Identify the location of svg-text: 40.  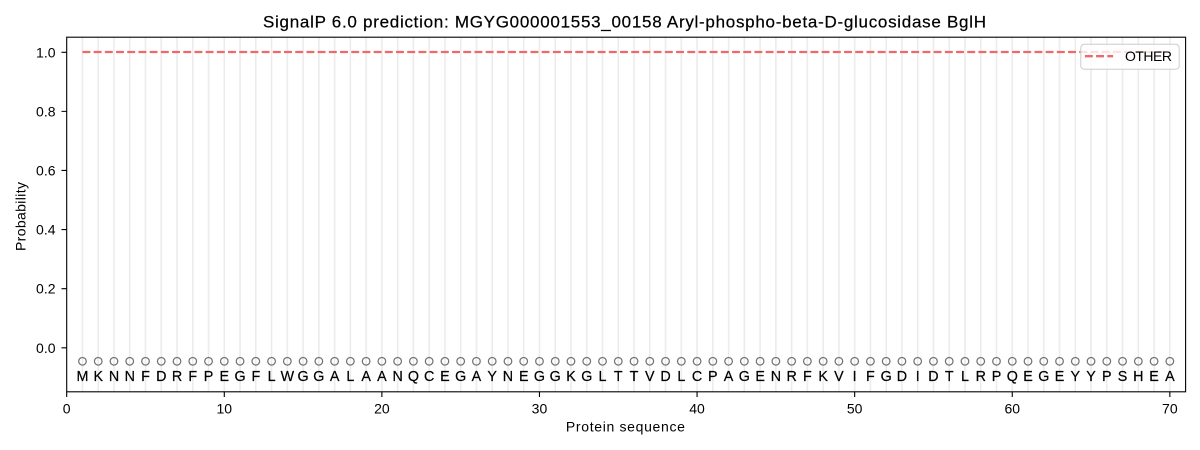
(697, 408).